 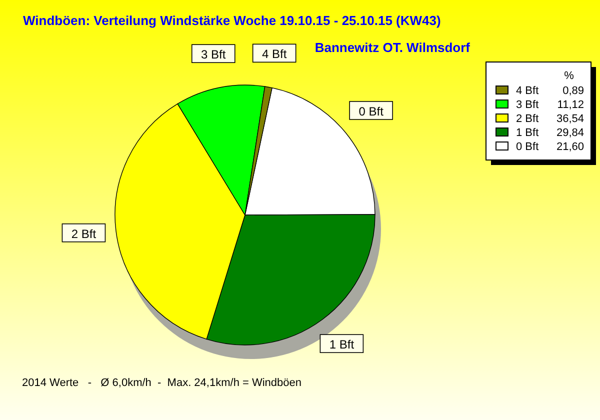 What do you see at coordinates (570, 133) in the screenshot?
I see `data-label: 29,84` at bounding box center [570, 133].